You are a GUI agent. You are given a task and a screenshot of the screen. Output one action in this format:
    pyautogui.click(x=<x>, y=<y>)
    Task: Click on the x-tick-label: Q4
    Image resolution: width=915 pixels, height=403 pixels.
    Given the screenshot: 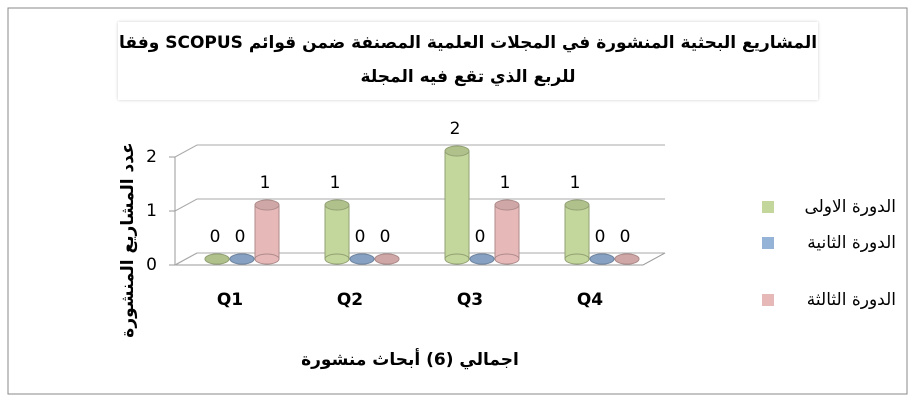 What is the action you would take?
    pyautogui.click(x=590, y=300)
    